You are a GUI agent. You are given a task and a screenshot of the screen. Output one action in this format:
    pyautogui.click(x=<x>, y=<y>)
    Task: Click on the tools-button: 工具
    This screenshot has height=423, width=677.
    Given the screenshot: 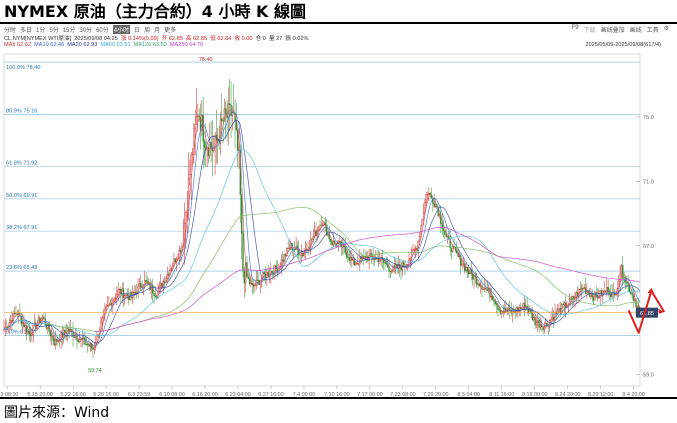 What is the action you would take?
    pyautogui.click(x=652, y=31)
    